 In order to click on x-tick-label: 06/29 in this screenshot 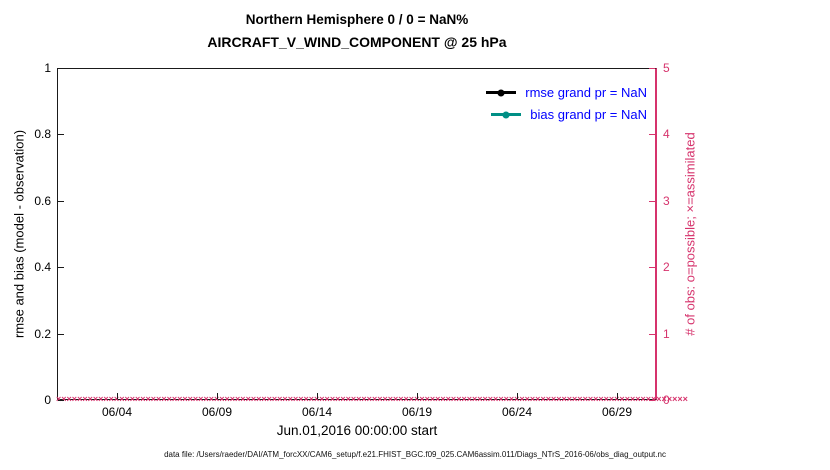, I will do `click(617, 412)`.